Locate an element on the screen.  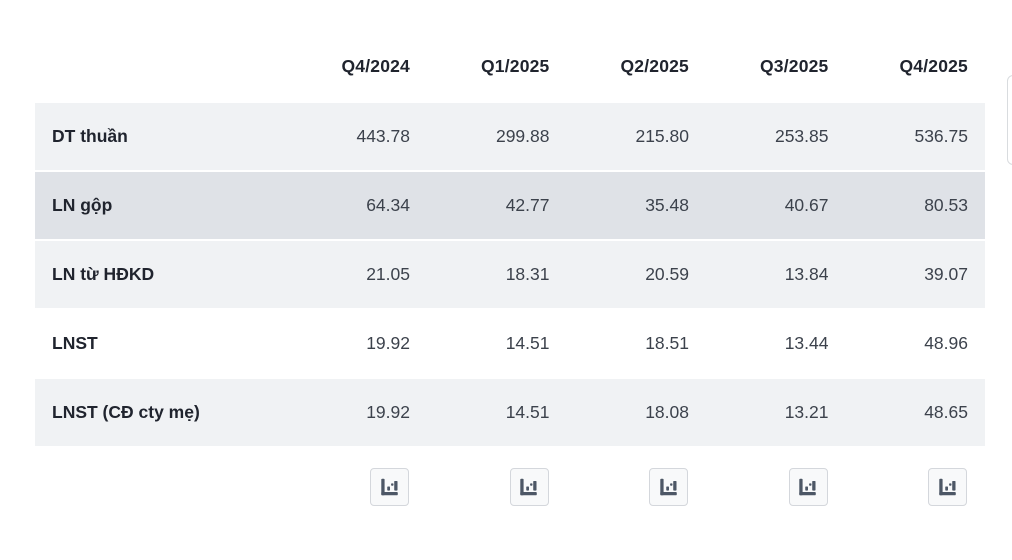
cell-value: 42.77 is located at coordinates (527, 205).